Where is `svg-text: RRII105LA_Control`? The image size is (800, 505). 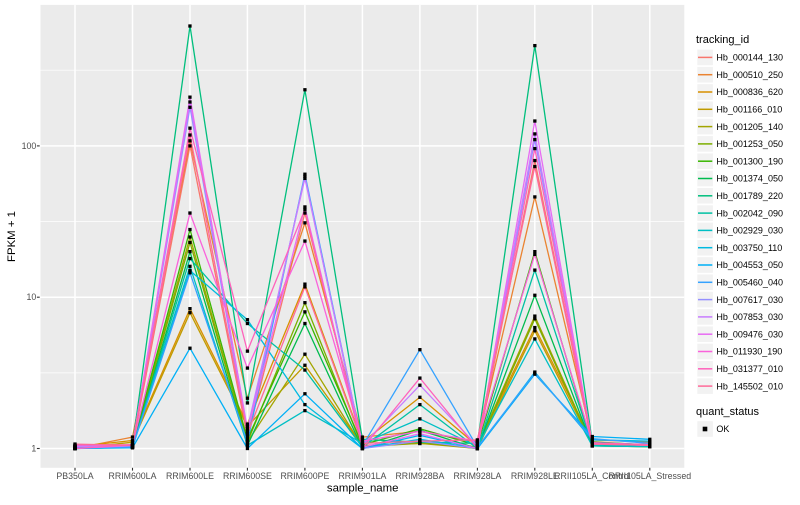 svg-text: RRII105LA_Control is located at coordinates (592, 476).